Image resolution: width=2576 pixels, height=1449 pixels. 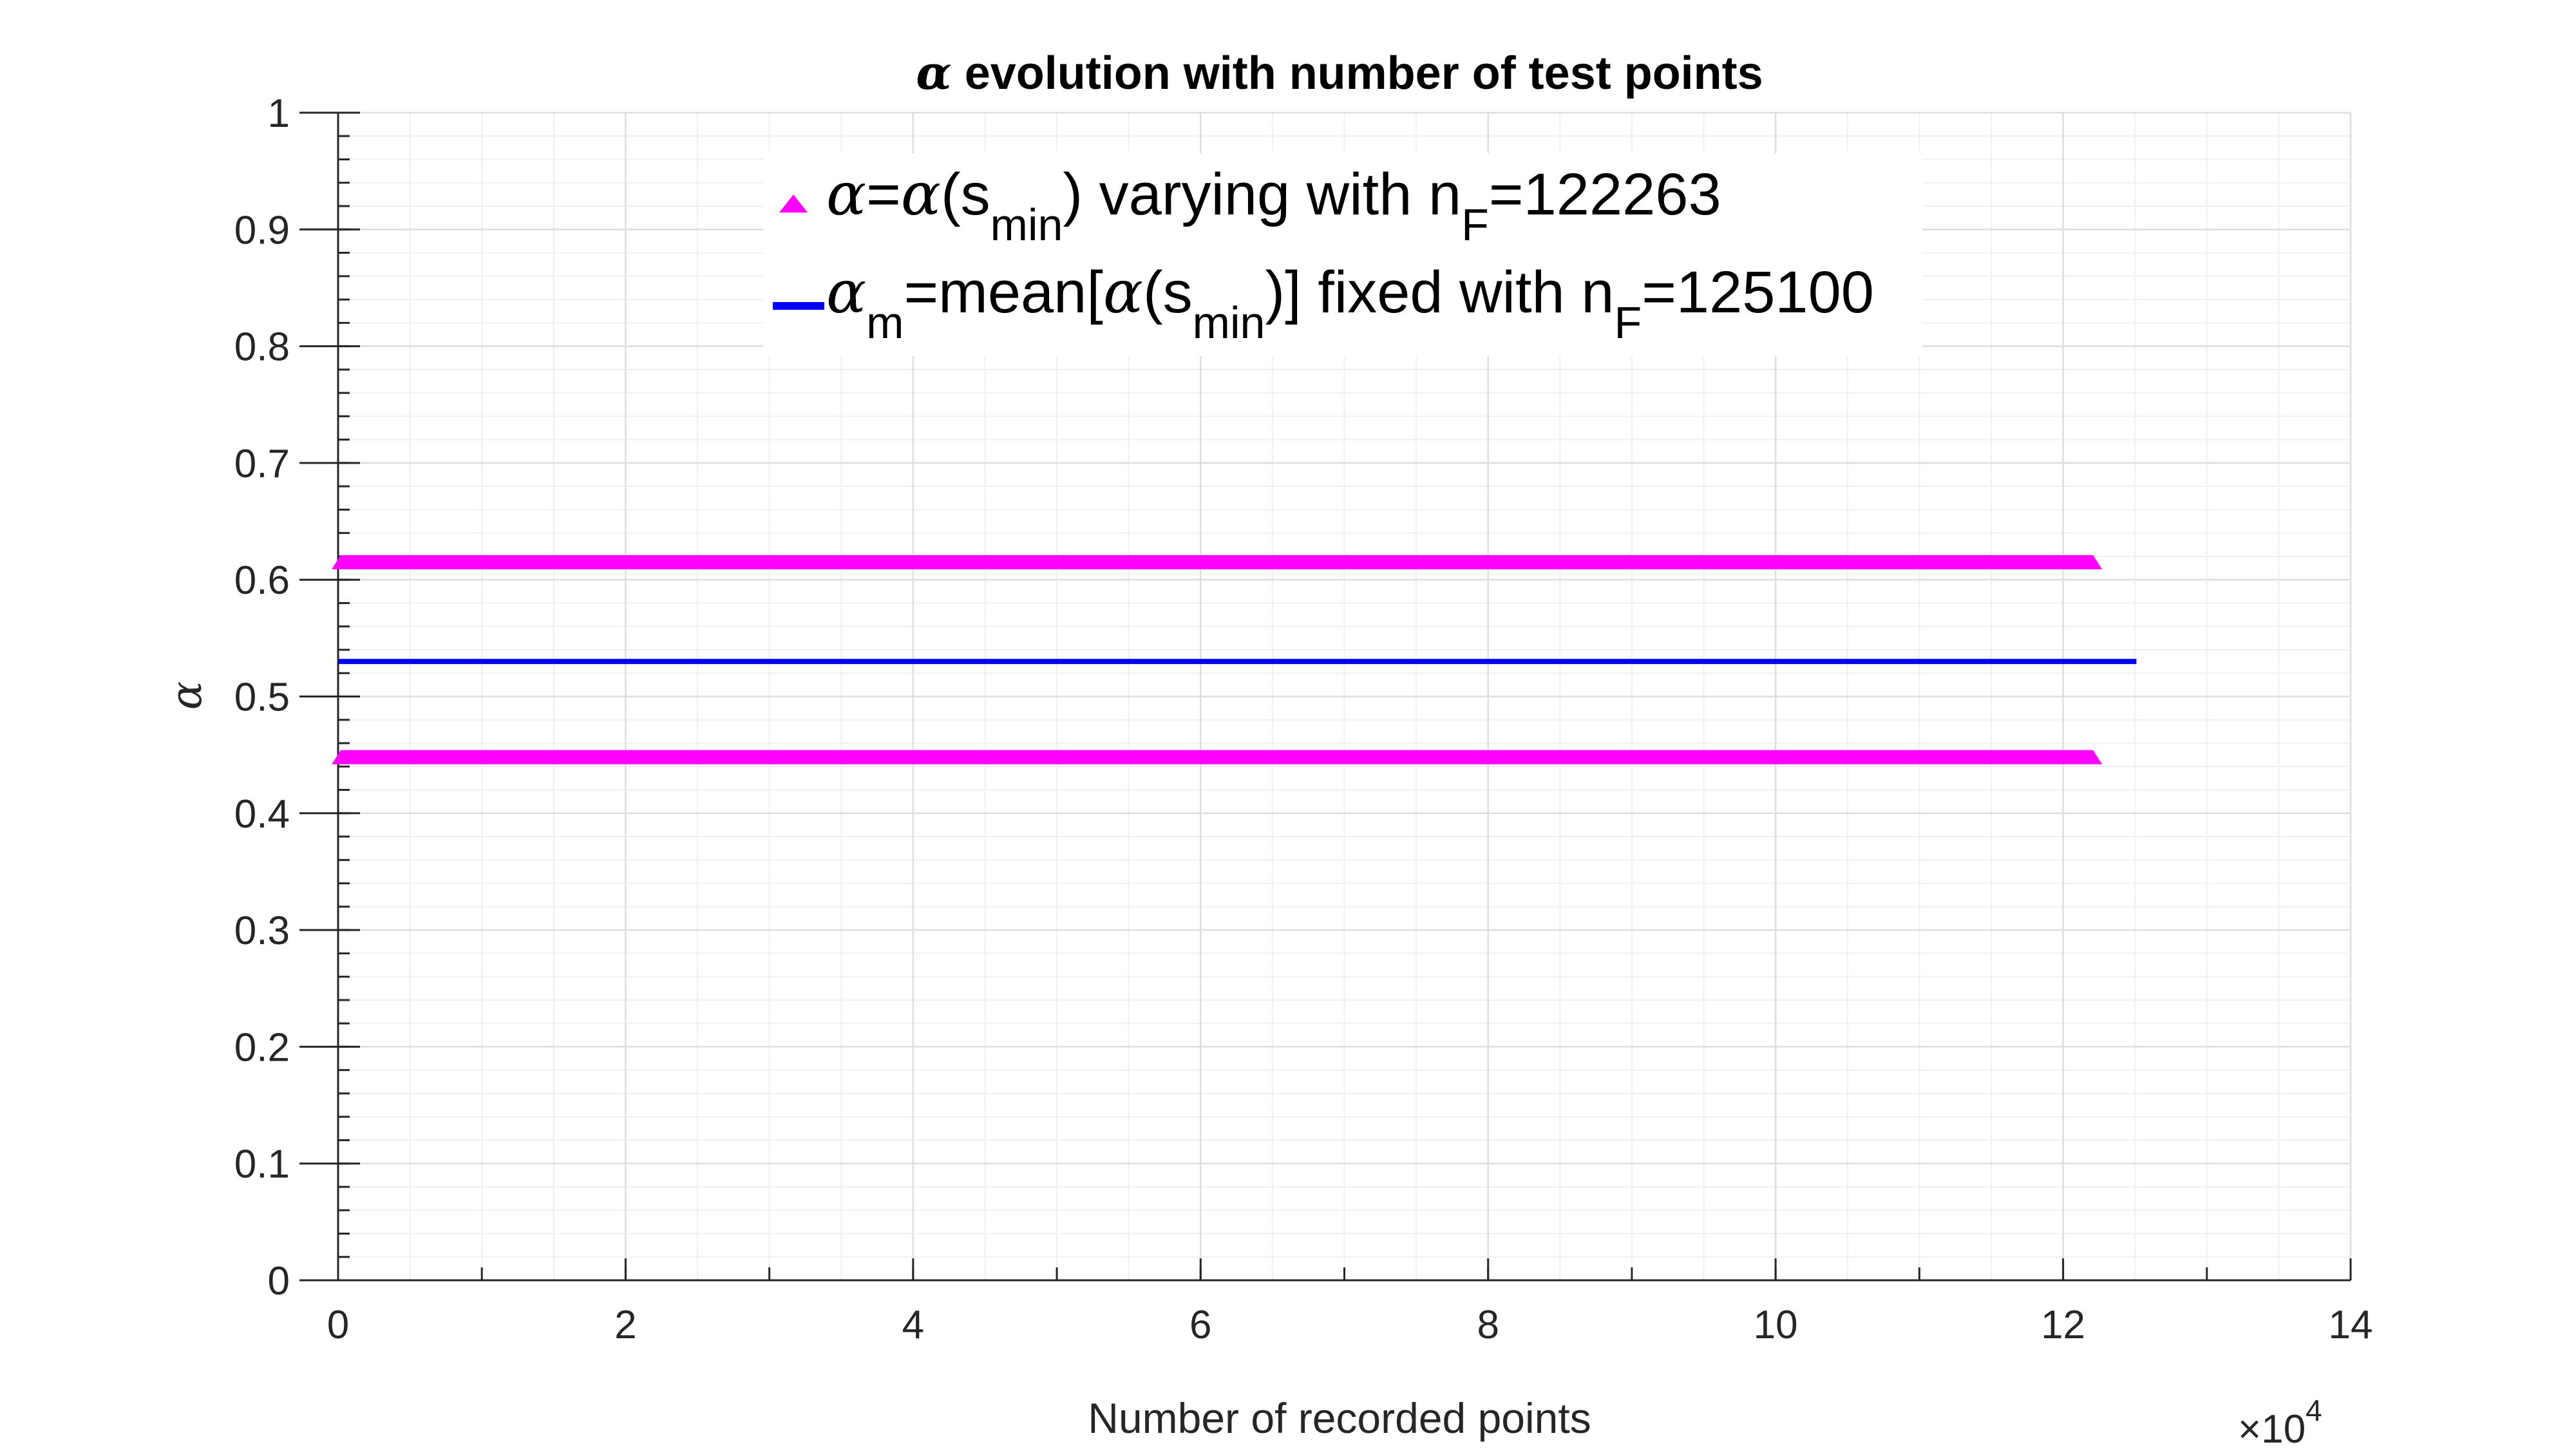 What do you see at coordinates (846, 293) in the screenshot?
I see `legend-2-symbol: α` at bounding box center [846, 293].